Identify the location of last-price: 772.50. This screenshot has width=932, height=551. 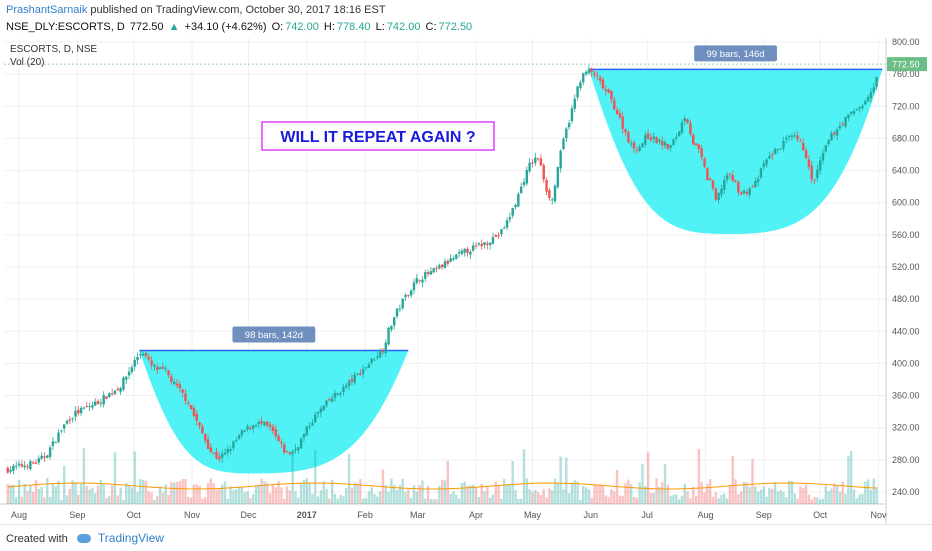
(146, 27).